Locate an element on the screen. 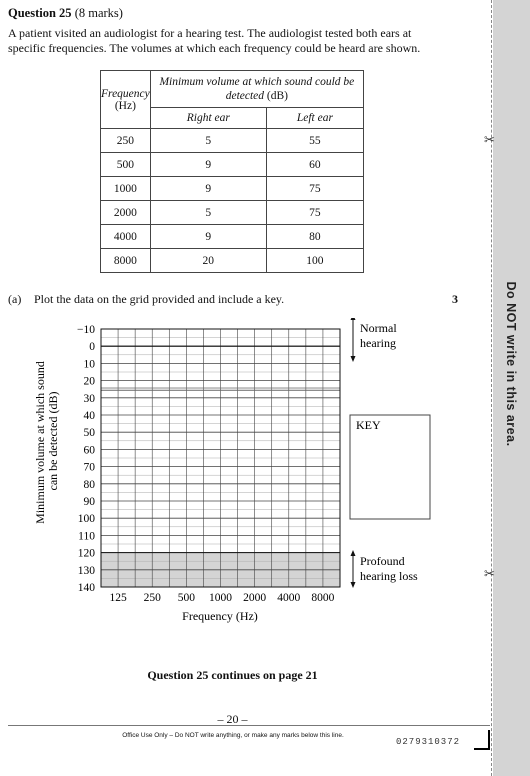 This screenshot has height=776, width=530. y-tick-label: 30 is located at coordinates (90, 399).